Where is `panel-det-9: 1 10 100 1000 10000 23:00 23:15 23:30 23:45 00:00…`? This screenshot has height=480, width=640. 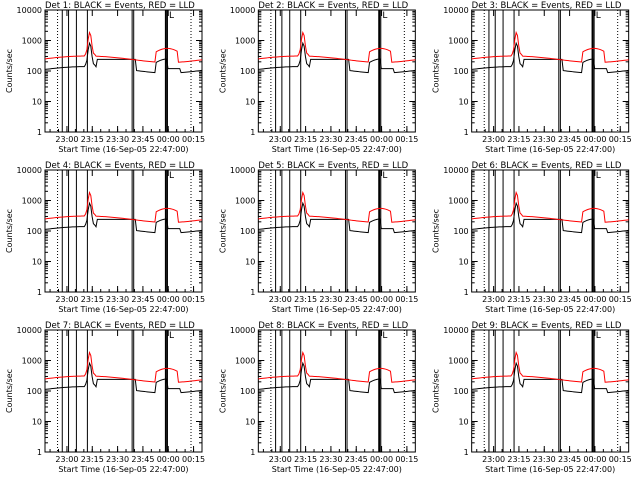 panel-det-9: 1 10 100 1000 10000 23:00 23:15 23:30 23:45 00:00… is located at coordinates (532, 397).